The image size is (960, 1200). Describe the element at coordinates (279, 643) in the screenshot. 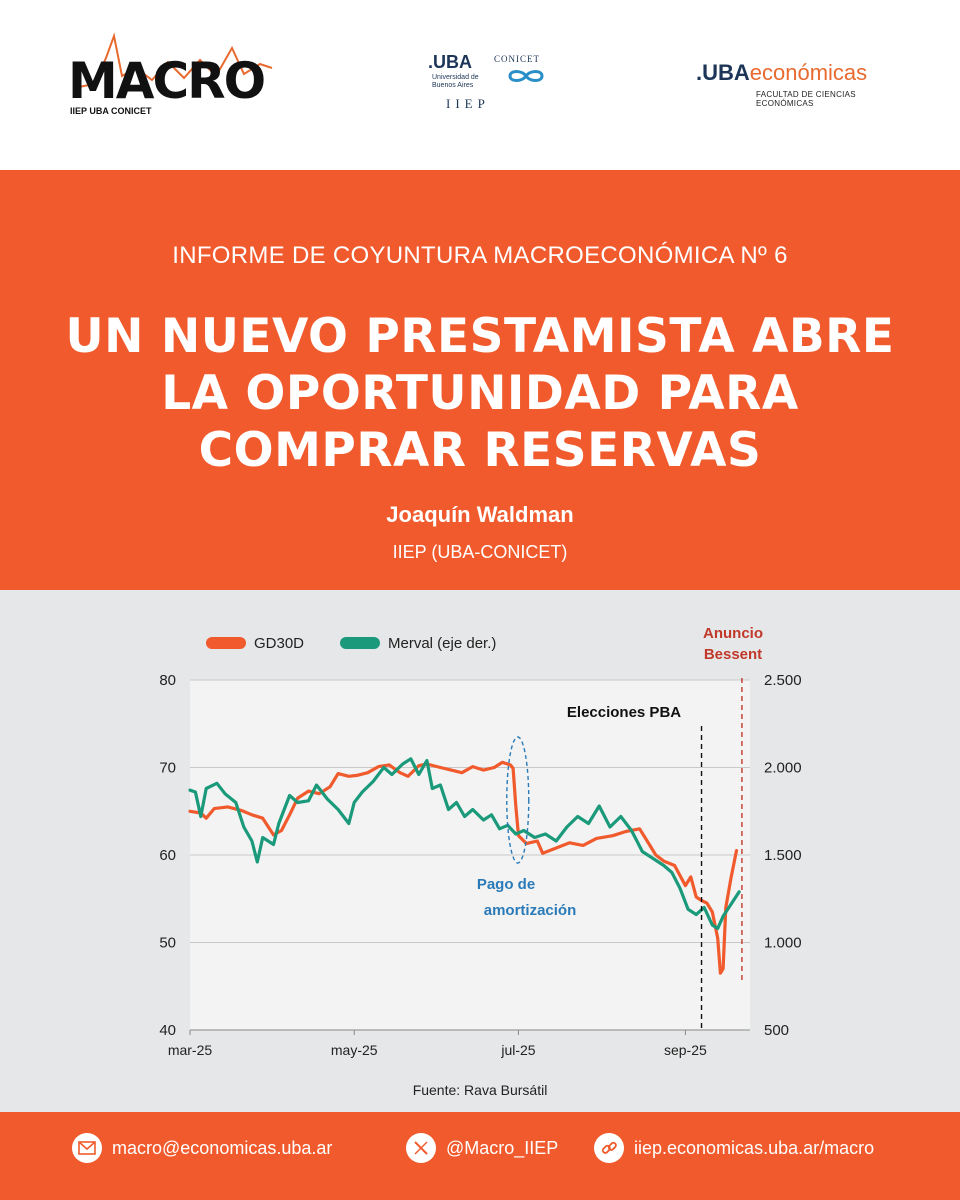

I see `legend-label-gd30d: GD30D` at that location.